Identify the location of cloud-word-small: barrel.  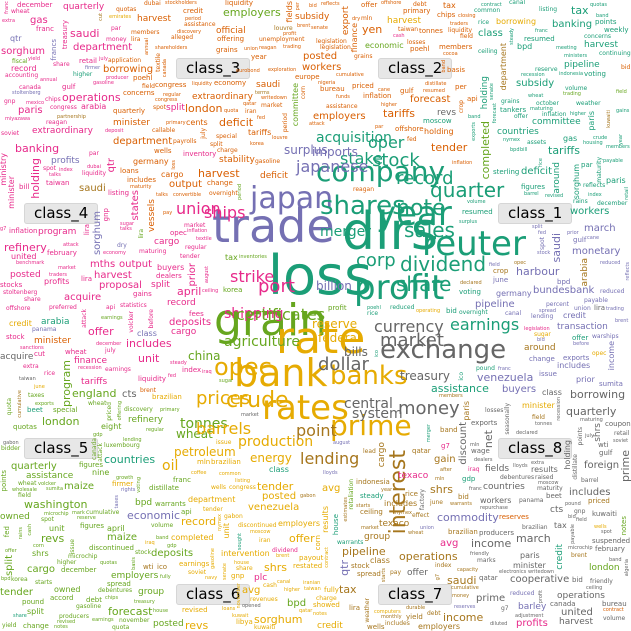
(590, 480).